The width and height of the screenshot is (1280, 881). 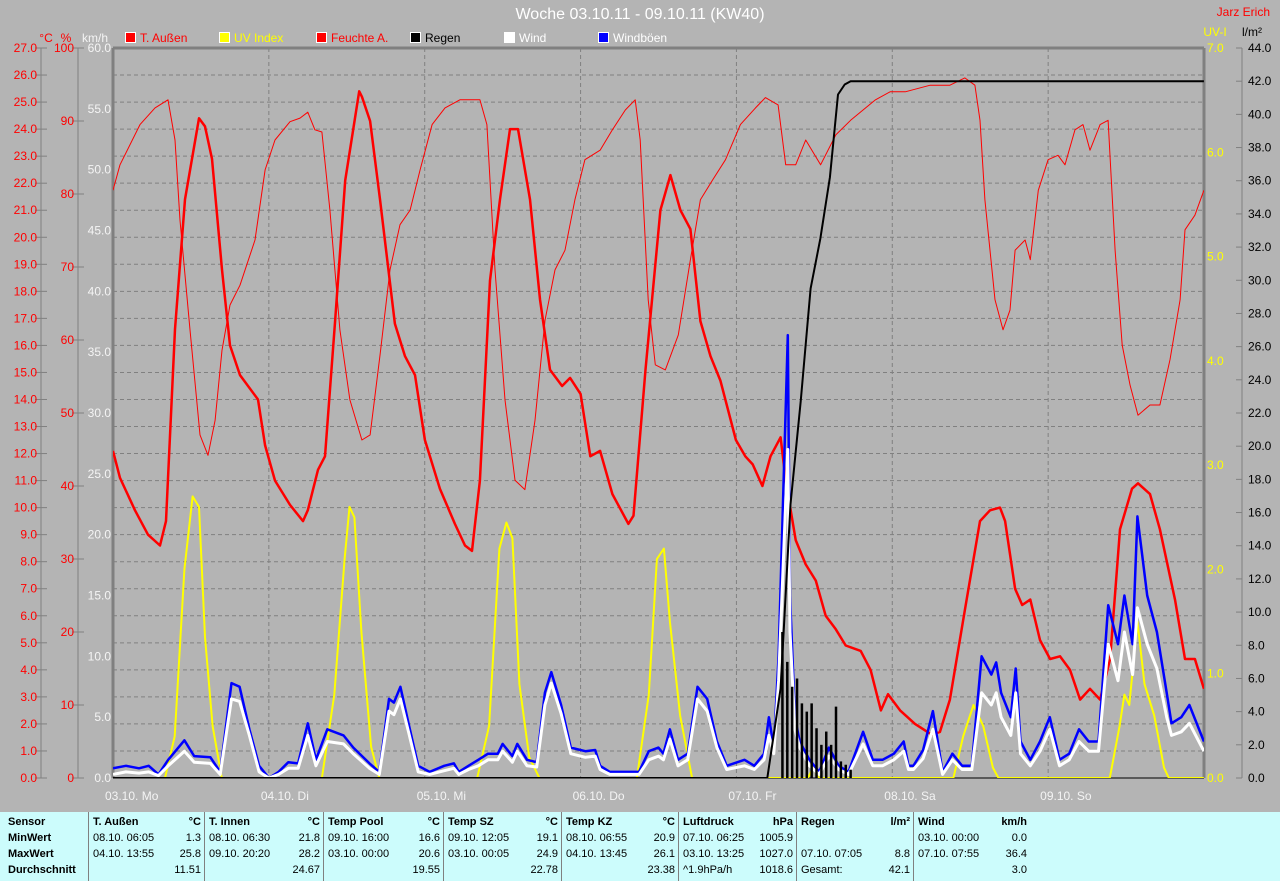 I want to click on legend-label: UV Index, so click(x=259, y=38).